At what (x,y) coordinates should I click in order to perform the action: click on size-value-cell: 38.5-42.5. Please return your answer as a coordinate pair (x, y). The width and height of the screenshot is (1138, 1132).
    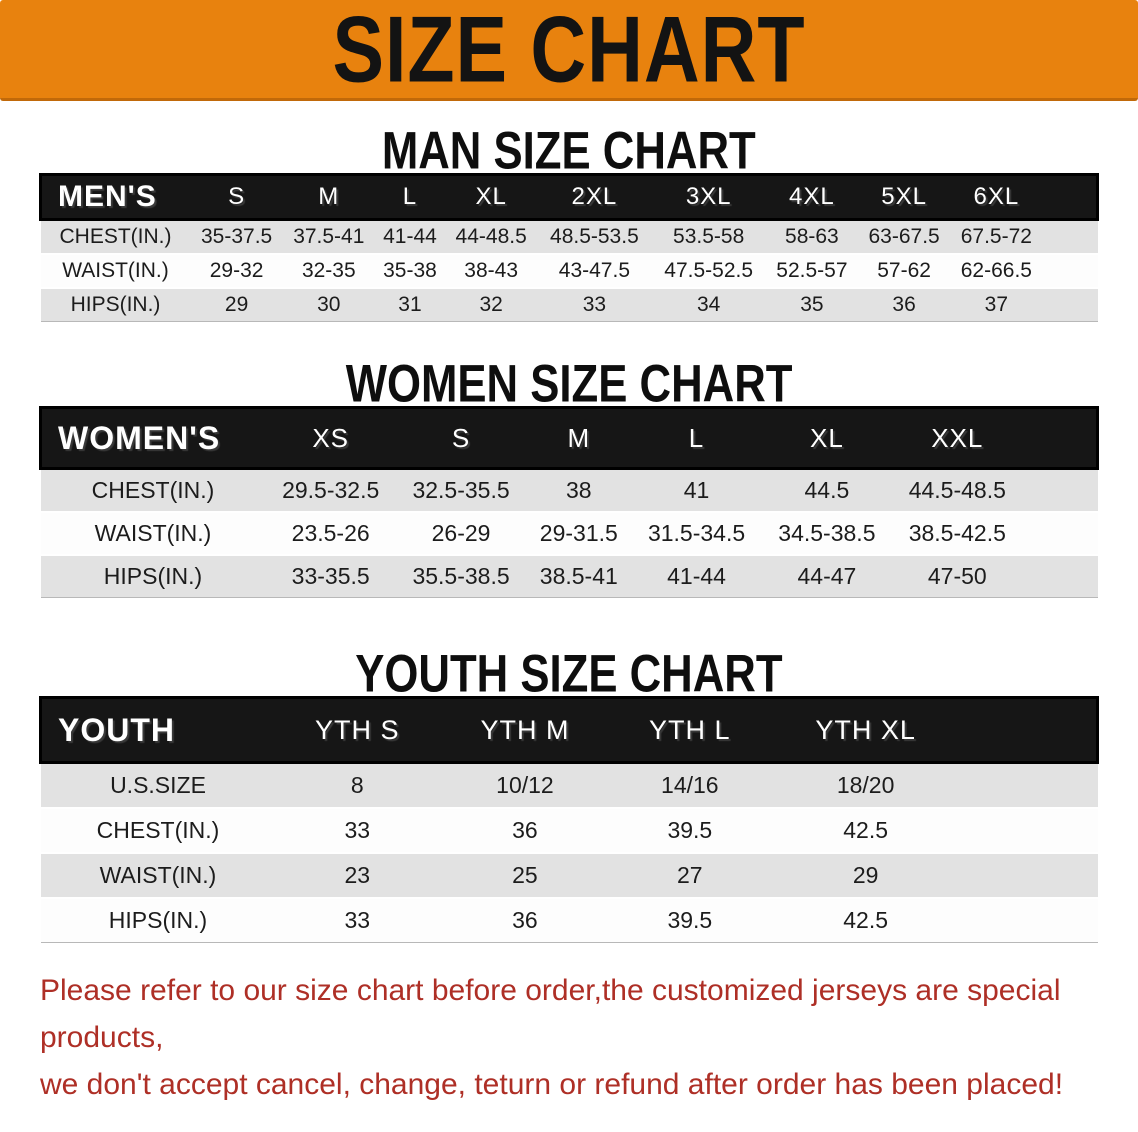
    Looking at the image, I should click on (957, 532).